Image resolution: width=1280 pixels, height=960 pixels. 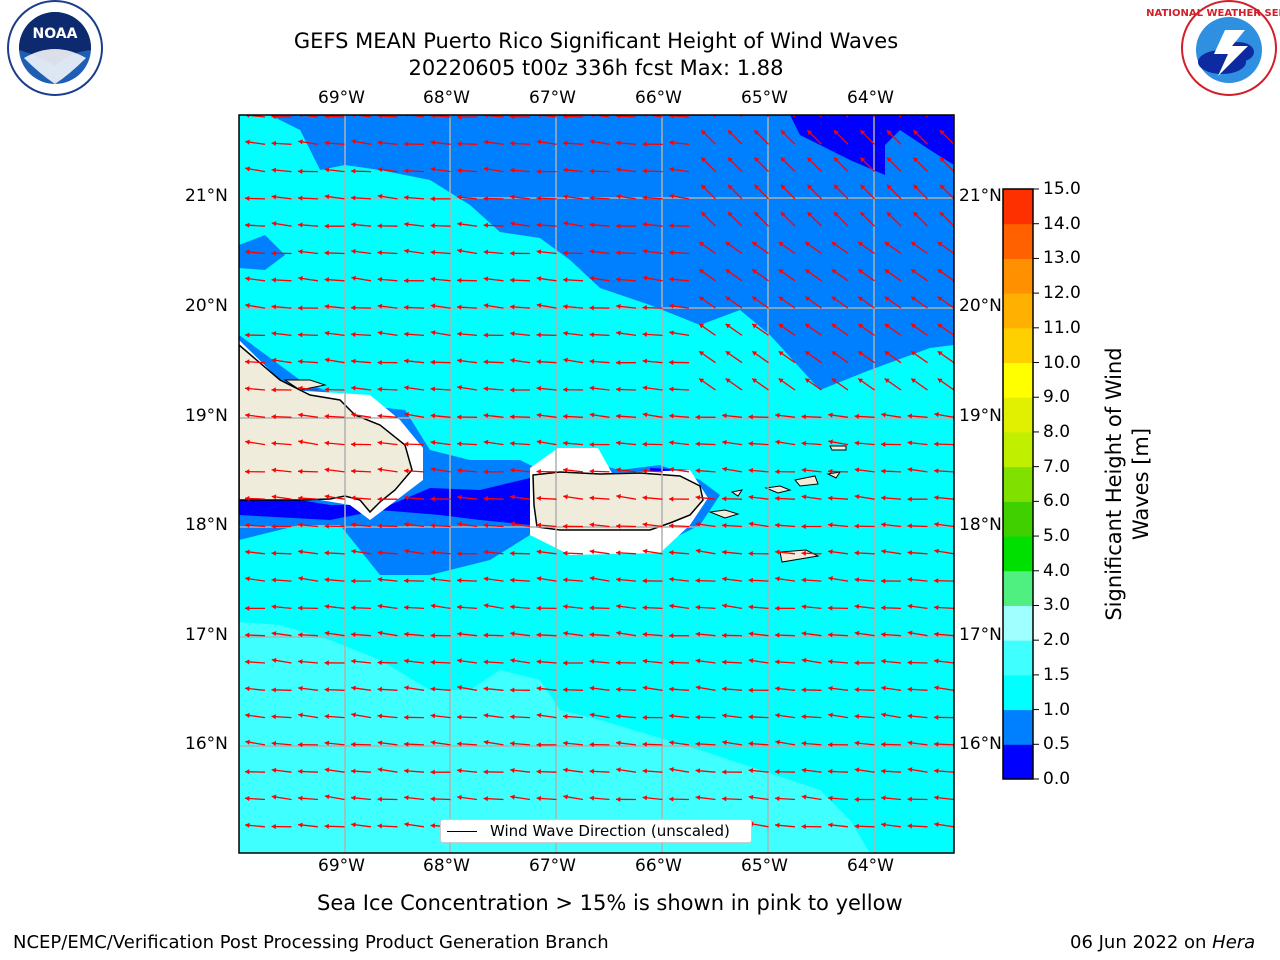 What do you see at coordinates (1057, 570) in the screenshot?
I see `colorbar-tick-label: 4.0` at bounding box center [1057, 570].